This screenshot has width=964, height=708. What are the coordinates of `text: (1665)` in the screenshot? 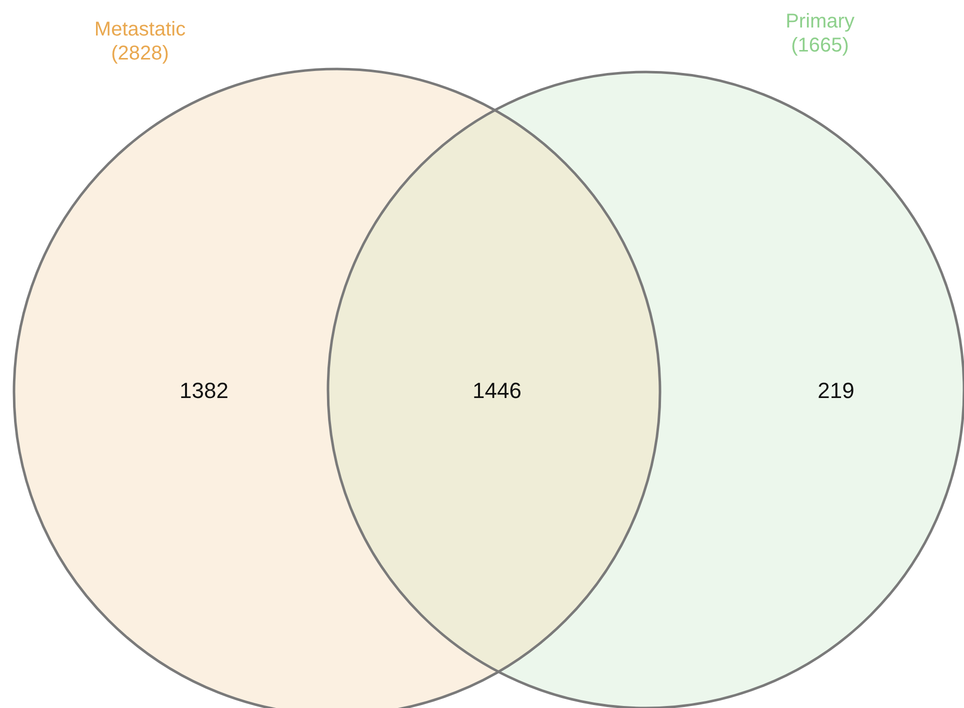 It's located at (820, 45).